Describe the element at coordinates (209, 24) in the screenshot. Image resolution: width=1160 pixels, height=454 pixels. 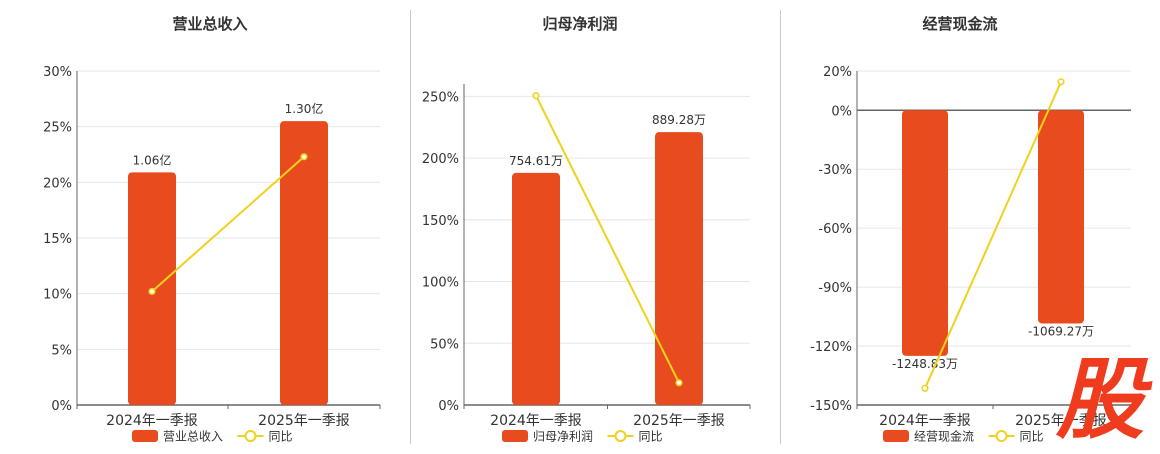
I see `chart-title: 营业总收入` at that location.